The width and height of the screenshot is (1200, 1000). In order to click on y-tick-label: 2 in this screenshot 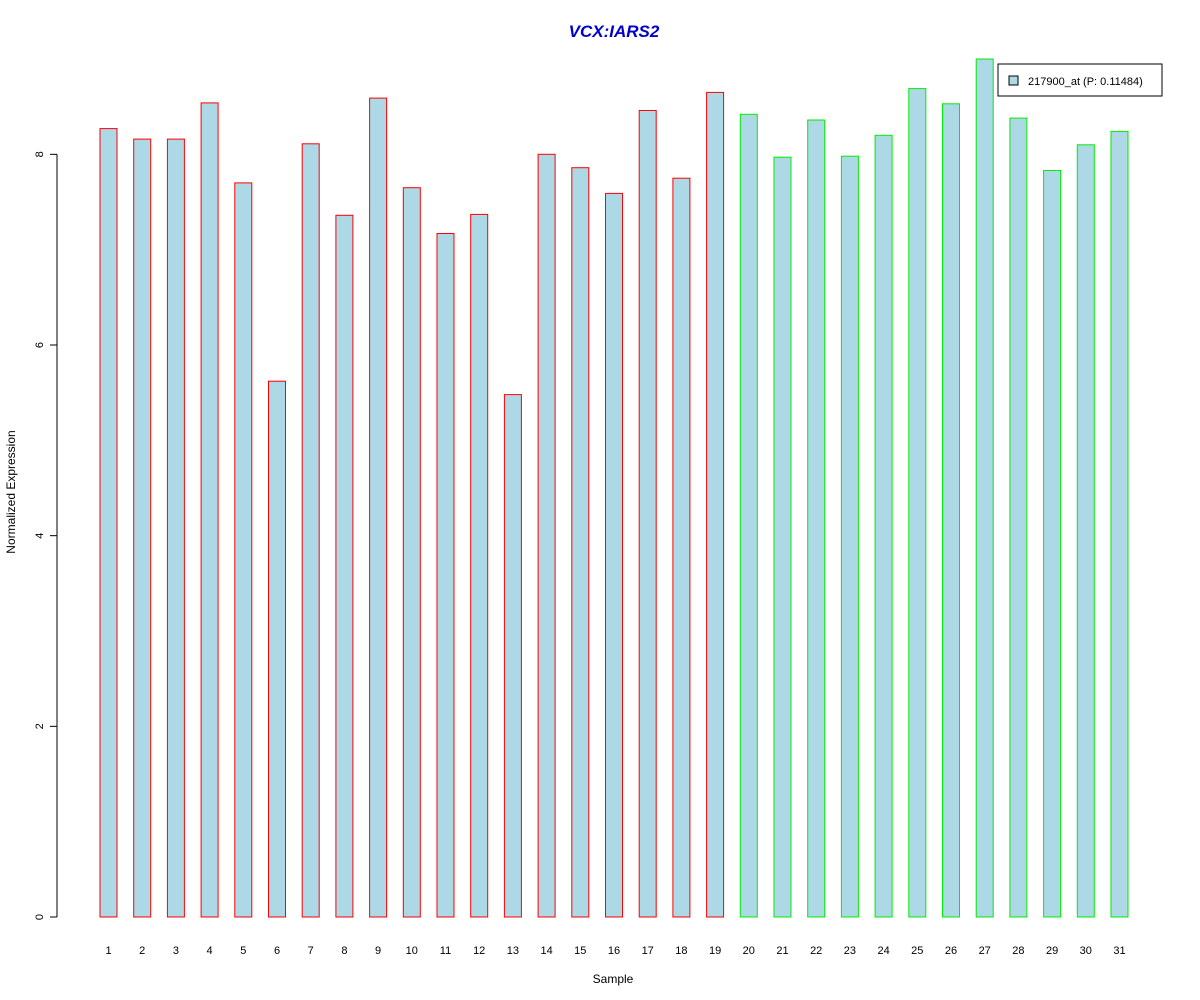, I will do `click(40, 726)`.